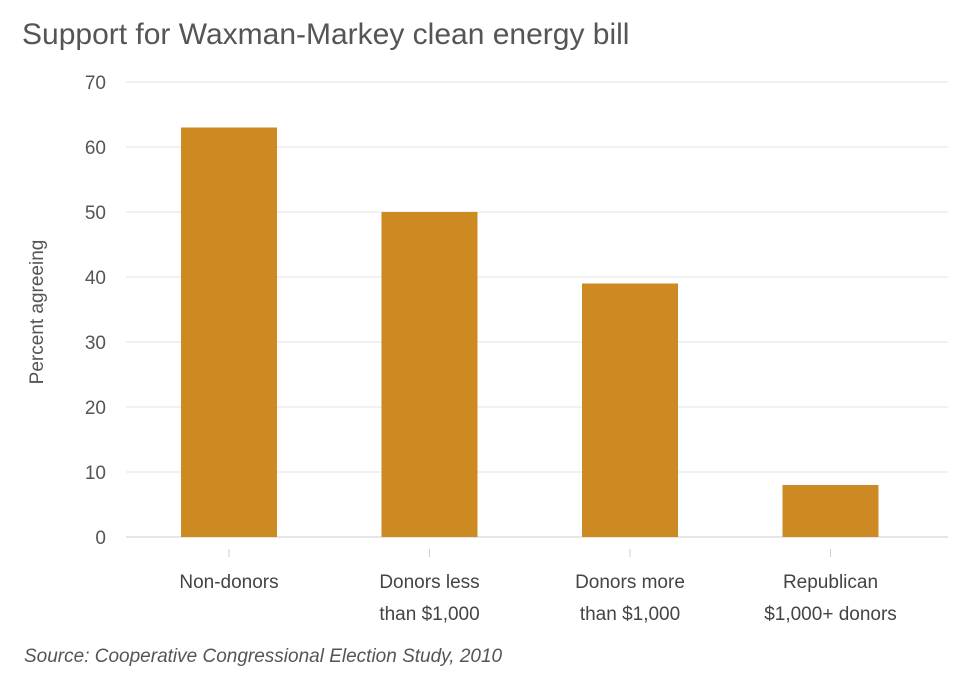 The image size is (975, 694). What do you see at coordinates (95, 408) in the screenshot?
I see `y-tick-label: 20` at bounding box center [95, 408].